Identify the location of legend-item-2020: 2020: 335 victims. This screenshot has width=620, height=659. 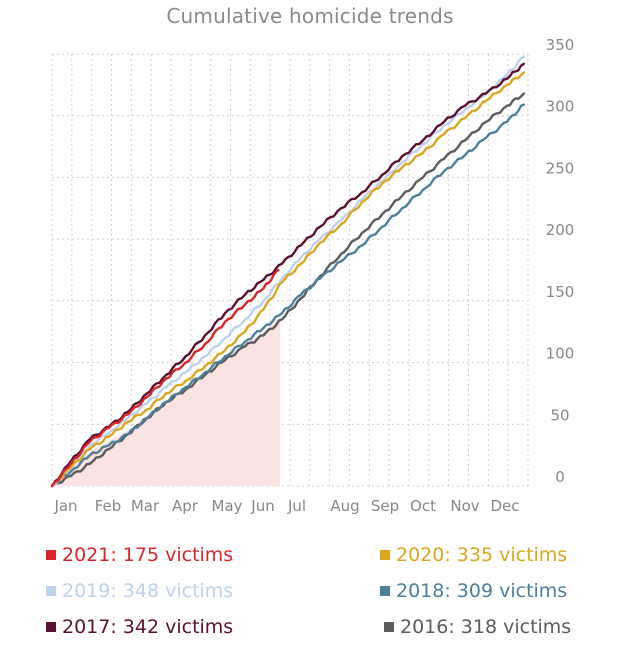
(473, 555).